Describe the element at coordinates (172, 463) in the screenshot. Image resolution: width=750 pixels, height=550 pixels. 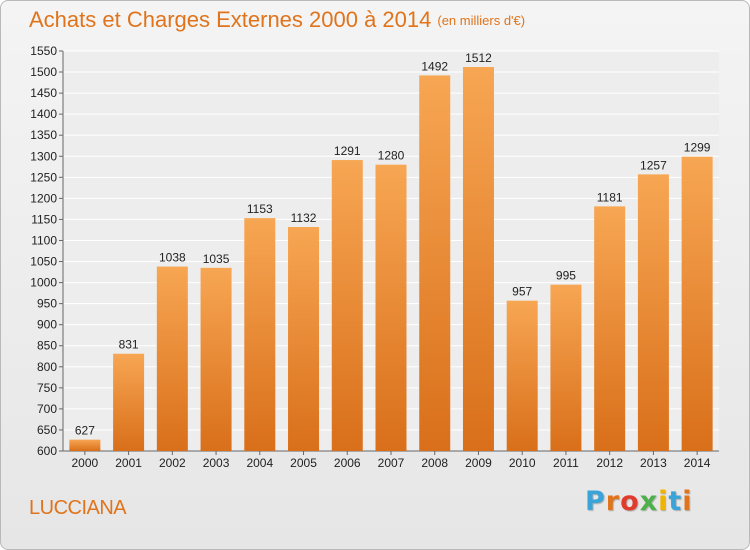
I see `x-tick-label: 2002` at that location.